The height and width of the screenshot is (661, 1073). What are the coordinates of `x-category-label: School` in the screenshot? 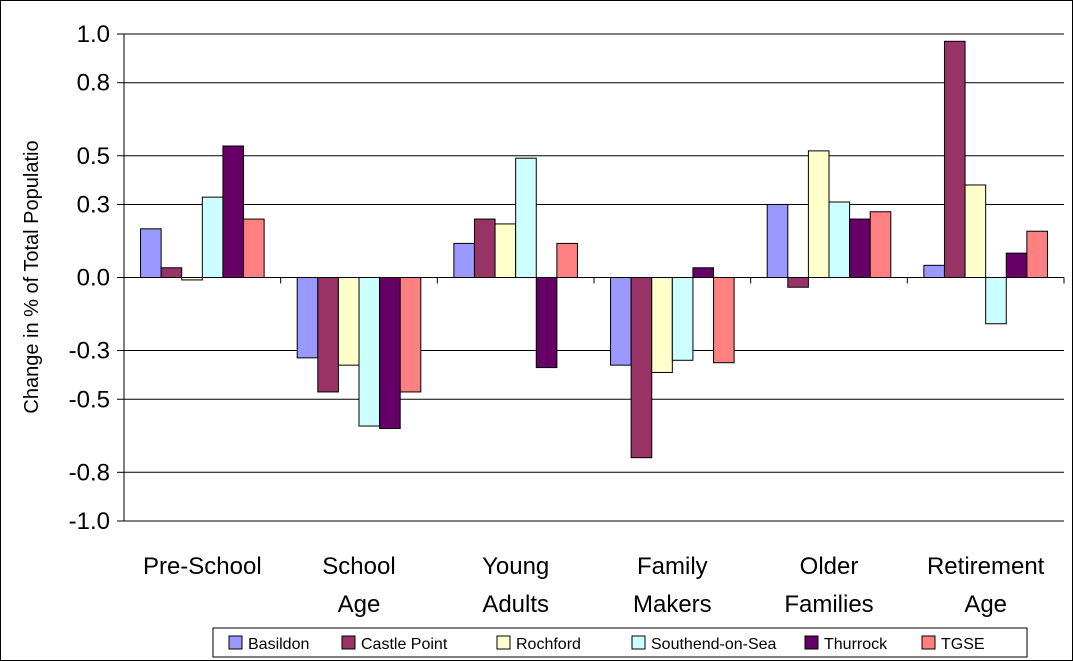 It's located at (358, 566).